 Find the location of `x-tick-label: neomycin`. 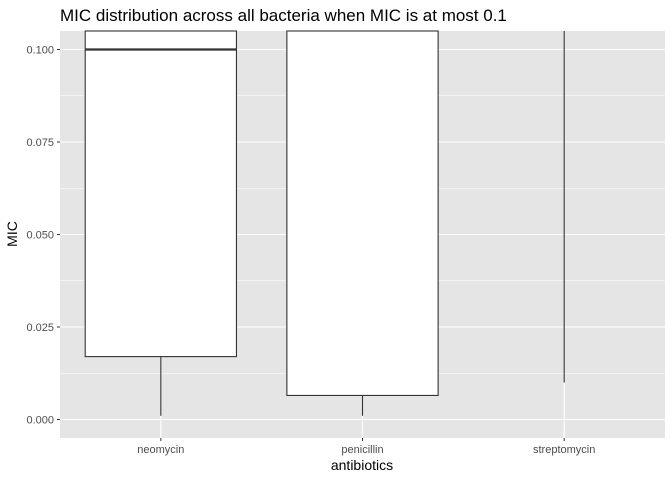

x-tick-label: neomycin is located at coordinates (160, 450).